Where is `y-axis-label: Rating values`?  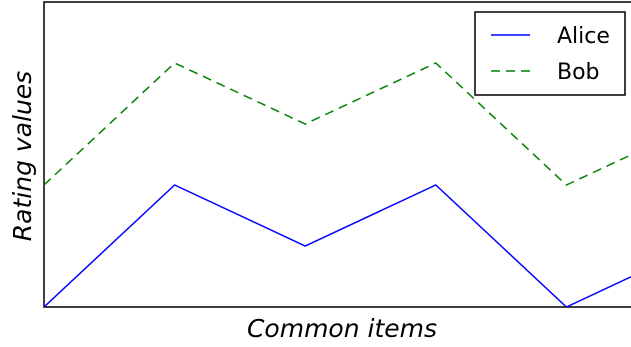 y-axis-label: Rating values is located at coordinates (22, 156).